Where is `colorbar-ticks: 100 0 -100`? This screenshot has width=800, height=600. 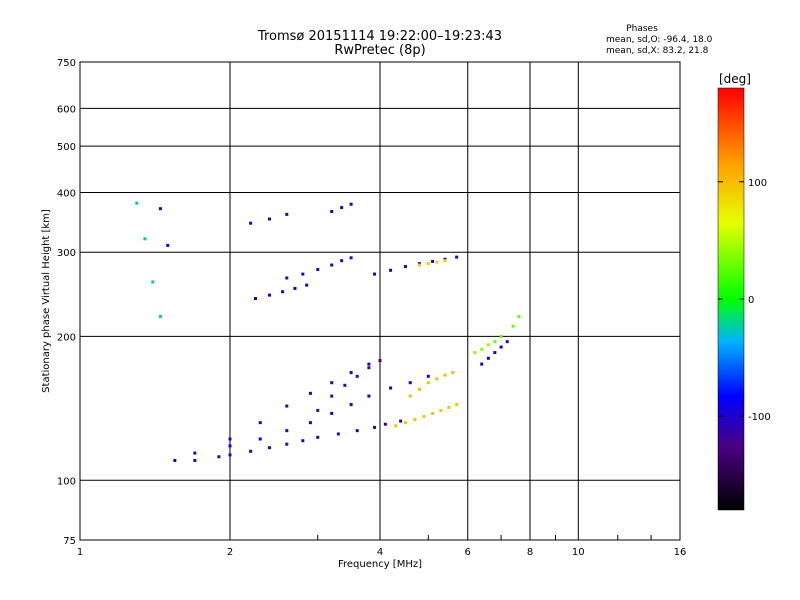
colorbar-ticks: 100 0 -100 is located at coordinates (744, 300).